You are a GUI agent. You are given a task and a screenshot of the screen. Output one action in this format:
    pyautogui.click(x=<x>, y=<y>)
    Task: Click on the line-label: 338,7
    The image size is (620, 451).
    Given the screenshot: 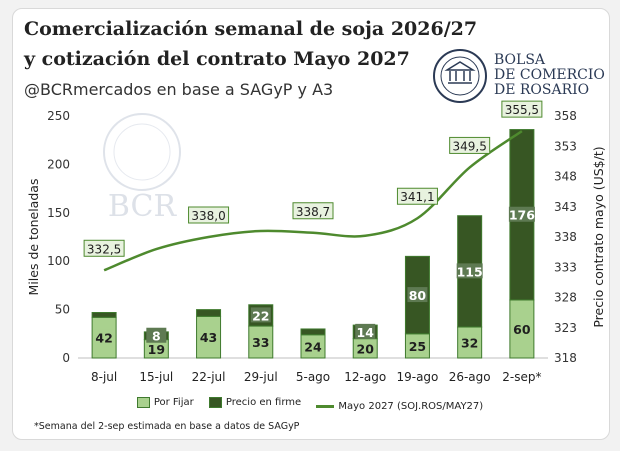 What is the action you would take?
    pyautogui.click(x=313, y=212)
    